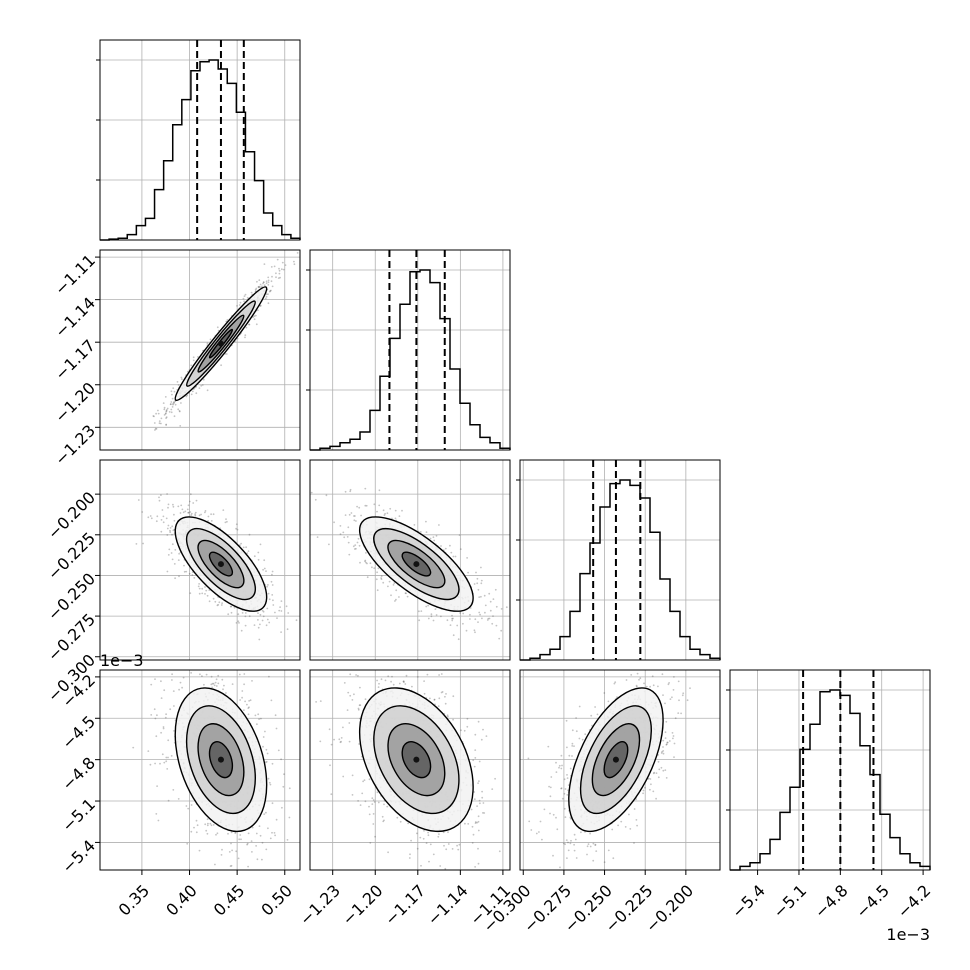  I want to click on panel-frame, so click(200, 350).